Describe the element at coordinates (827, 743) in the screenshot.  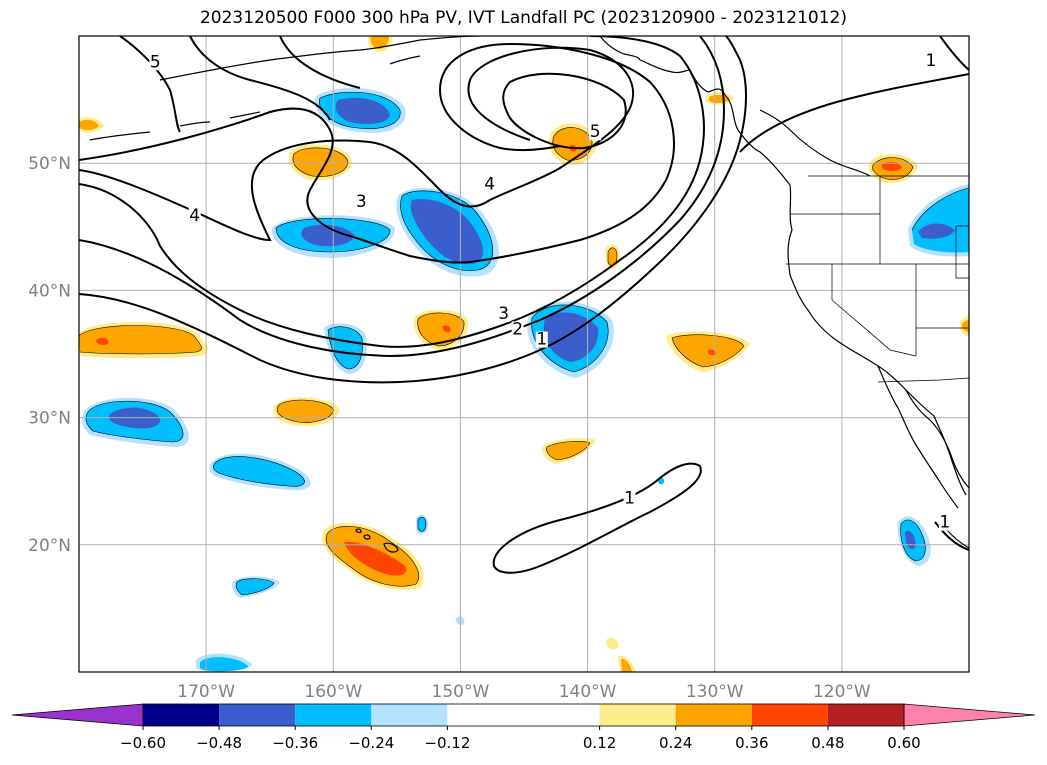
I see `colorbar-tick-label: 0.48` at that location.